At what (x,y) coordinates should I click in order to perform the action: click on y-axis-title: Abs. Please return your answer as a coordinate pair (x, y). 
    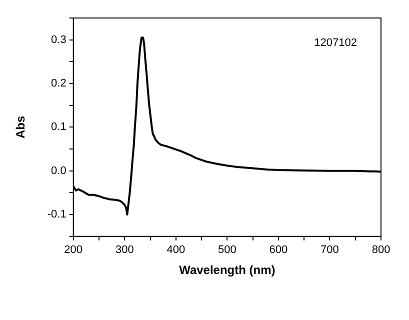
    Looking at the image, I should click on (21, 127).